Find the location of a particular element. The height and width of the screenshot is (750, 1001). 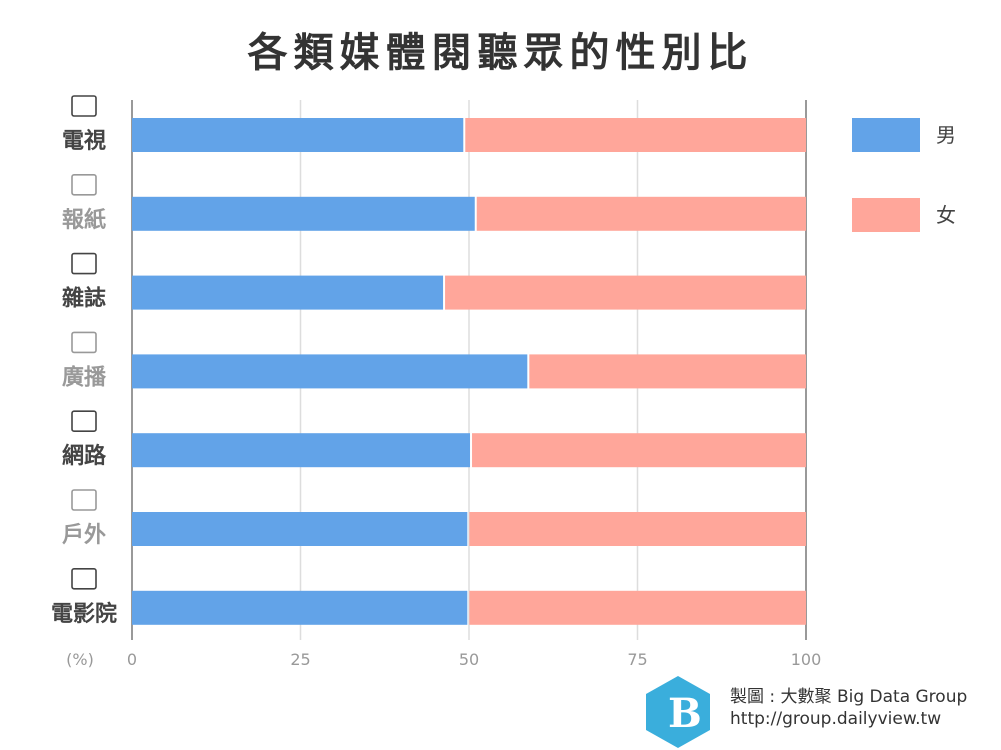

x-tick-label: 0 is located at coordinates (132, 659).